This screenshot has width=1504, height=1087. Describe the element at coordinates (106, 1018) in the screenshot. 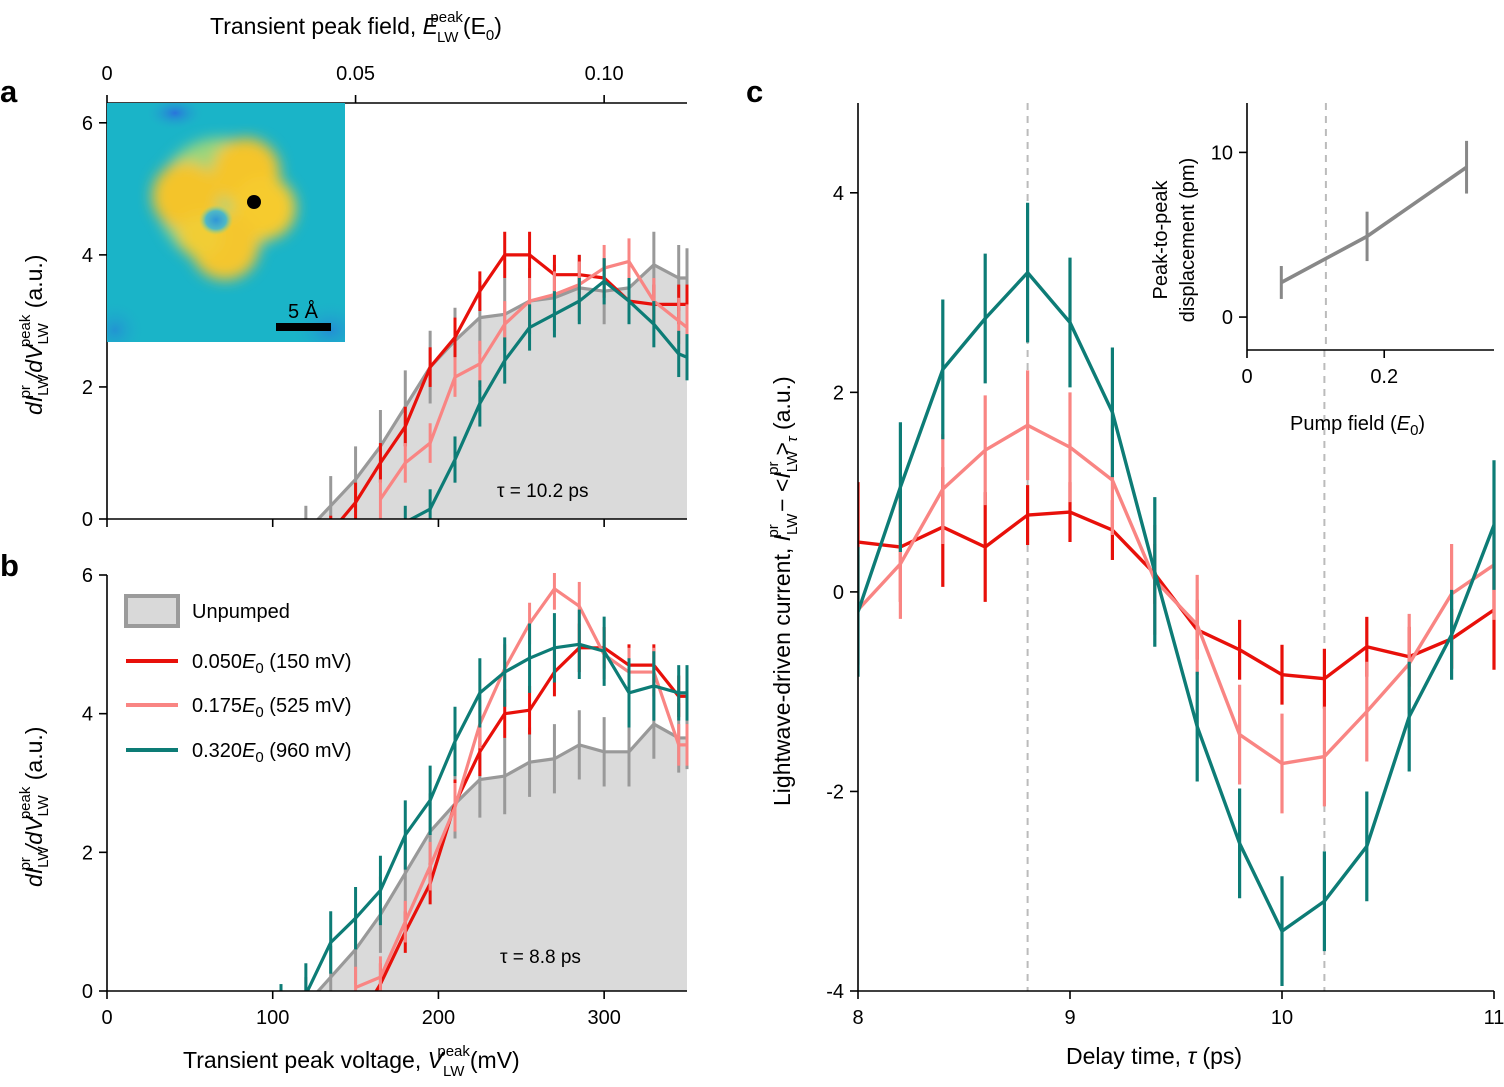

I see `x-tick-label-b: 0` at that location.